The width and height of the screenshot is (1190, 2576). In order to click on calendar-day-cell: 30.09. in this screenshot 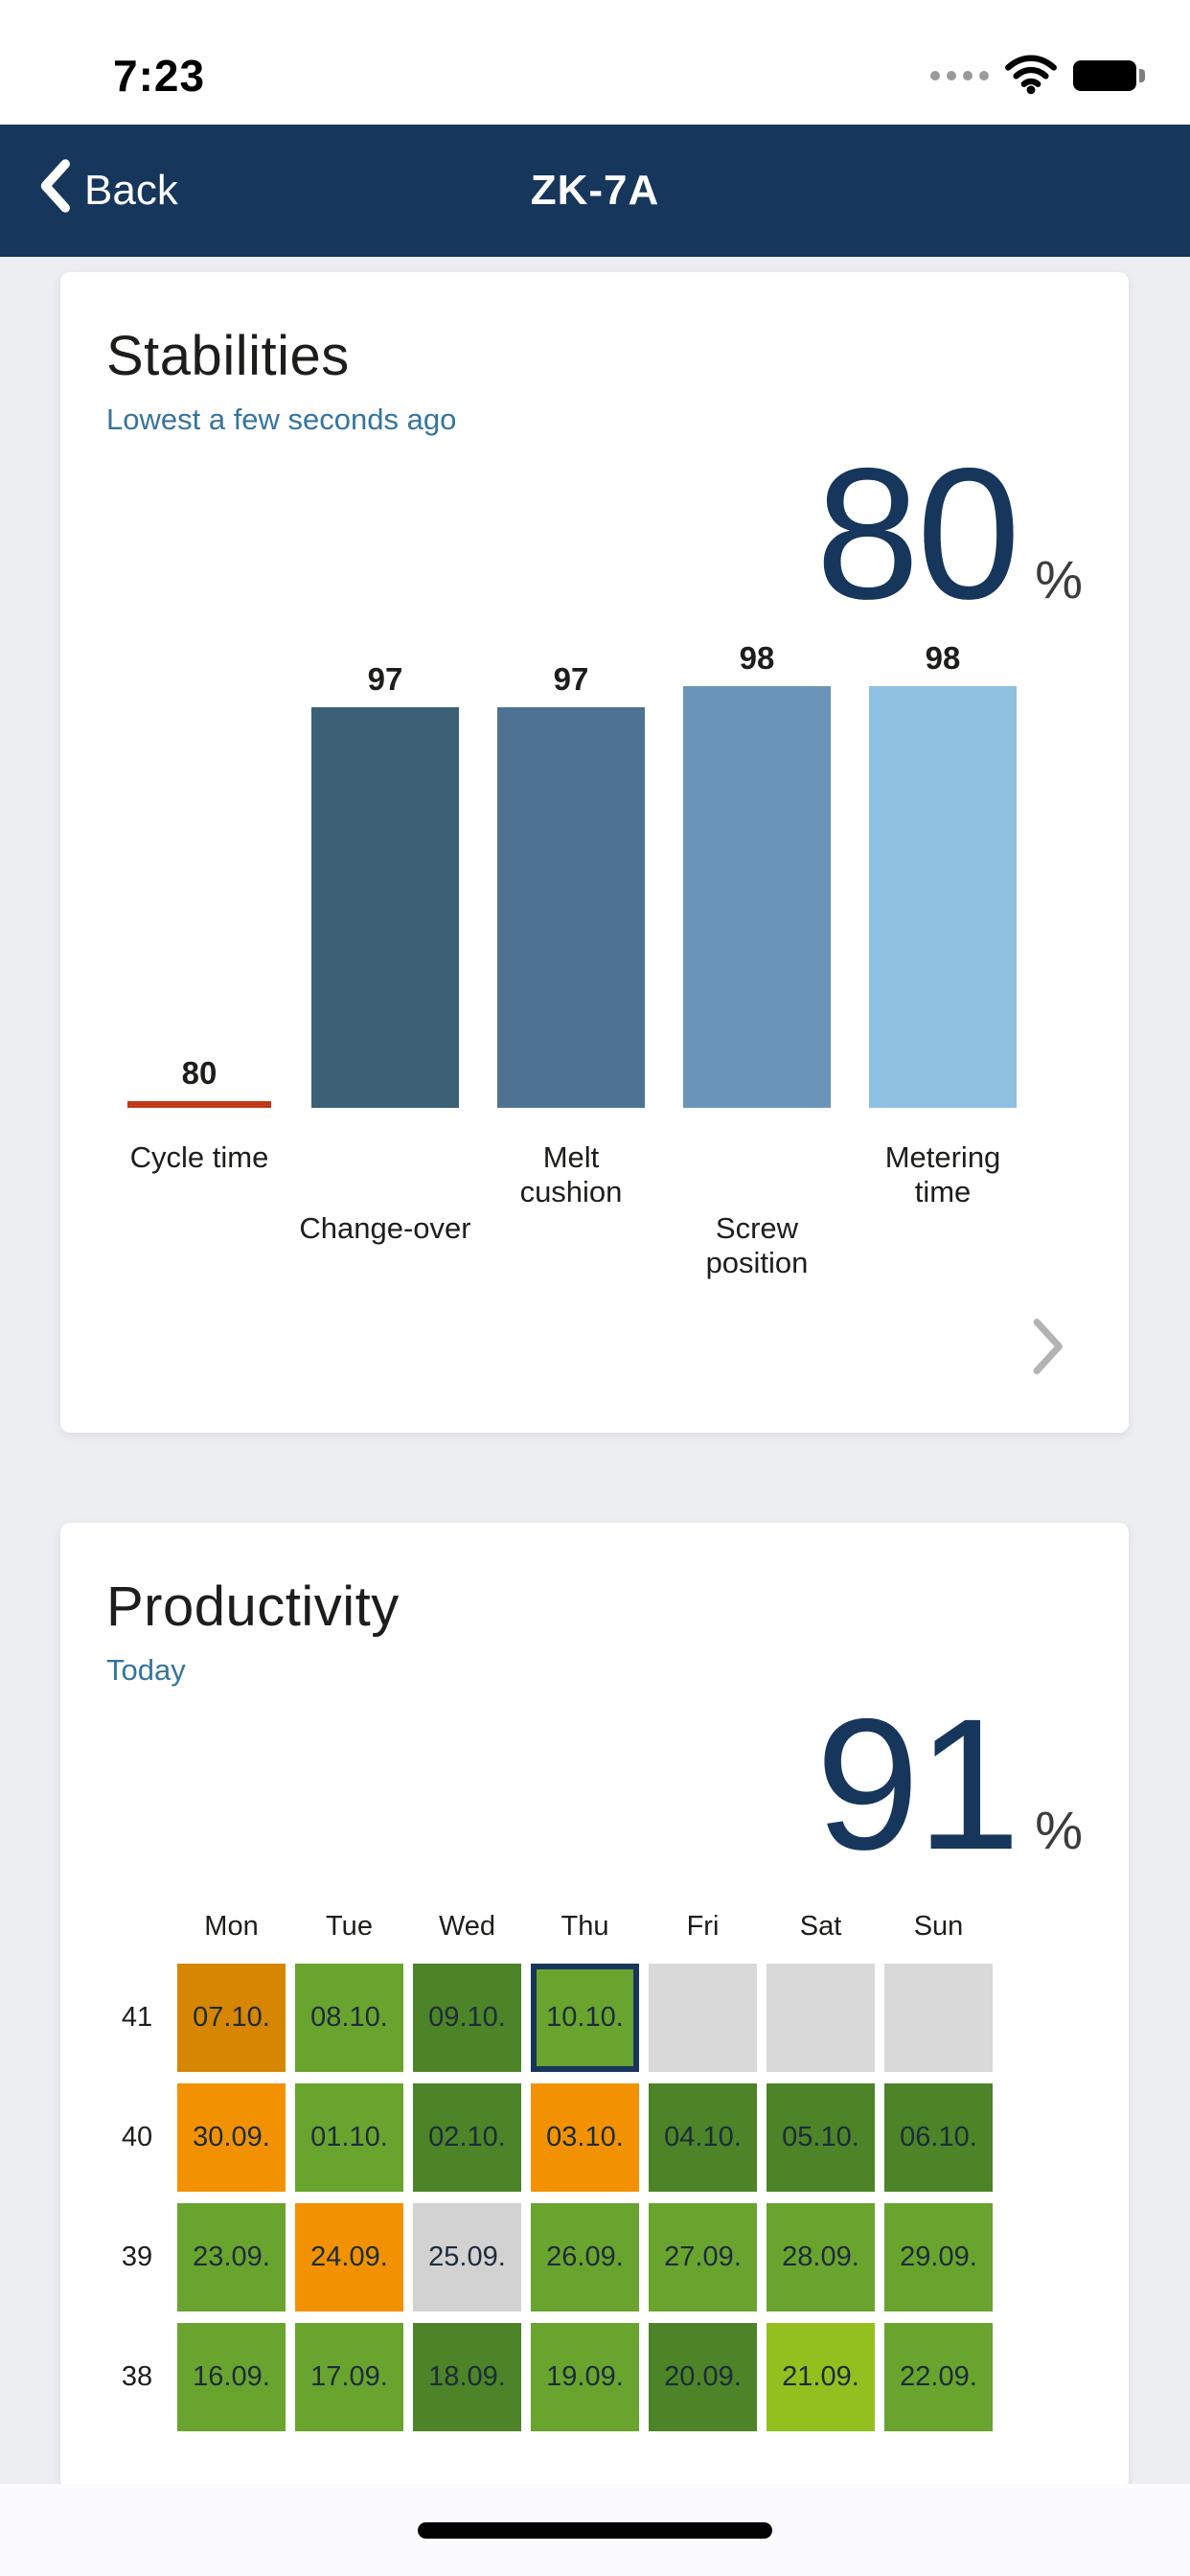, I will do `click(232, 2137)`.